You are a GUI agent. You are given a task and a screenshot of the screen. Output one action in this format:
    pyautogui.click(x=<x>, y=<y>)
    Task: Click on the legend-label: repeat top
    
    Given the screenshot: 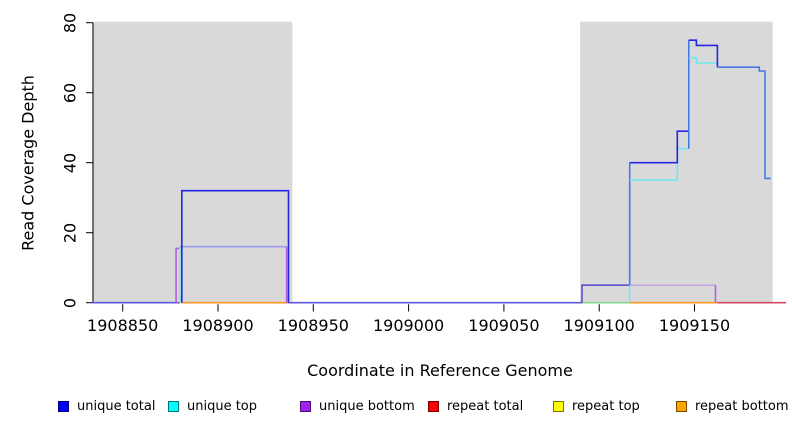 What is the action you would take?
    pyautogui.click(x=606, y=406)
    